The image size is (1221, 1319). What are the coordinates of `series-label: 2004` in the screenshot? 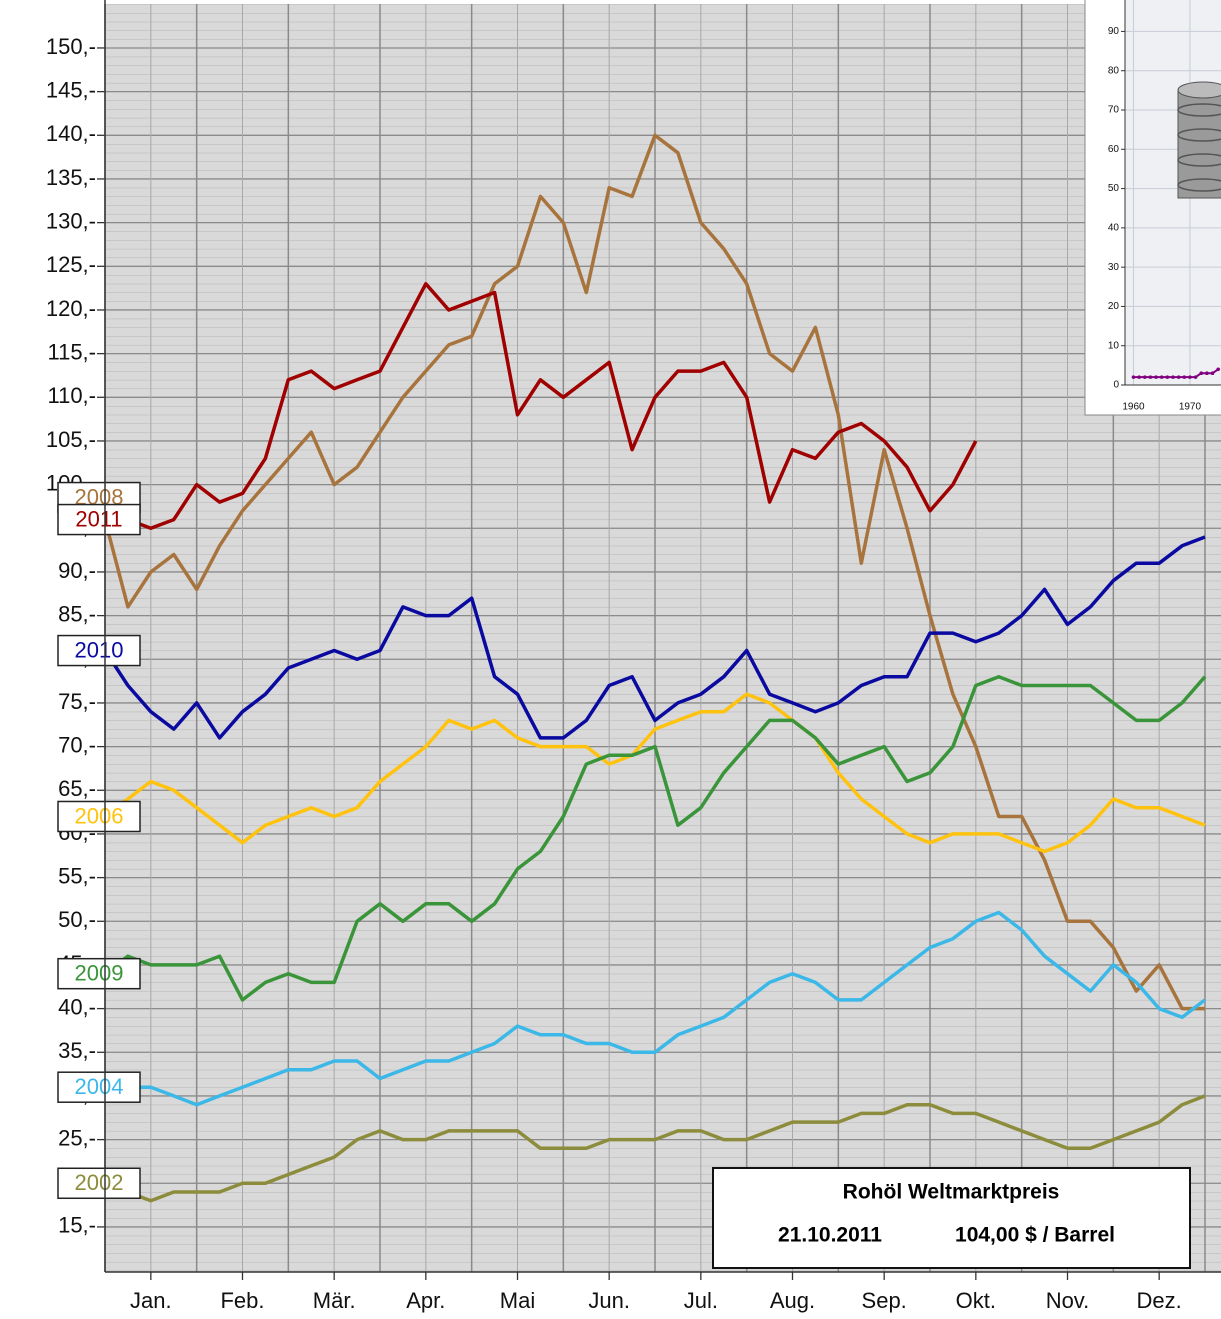 It's located at (99, 1086).